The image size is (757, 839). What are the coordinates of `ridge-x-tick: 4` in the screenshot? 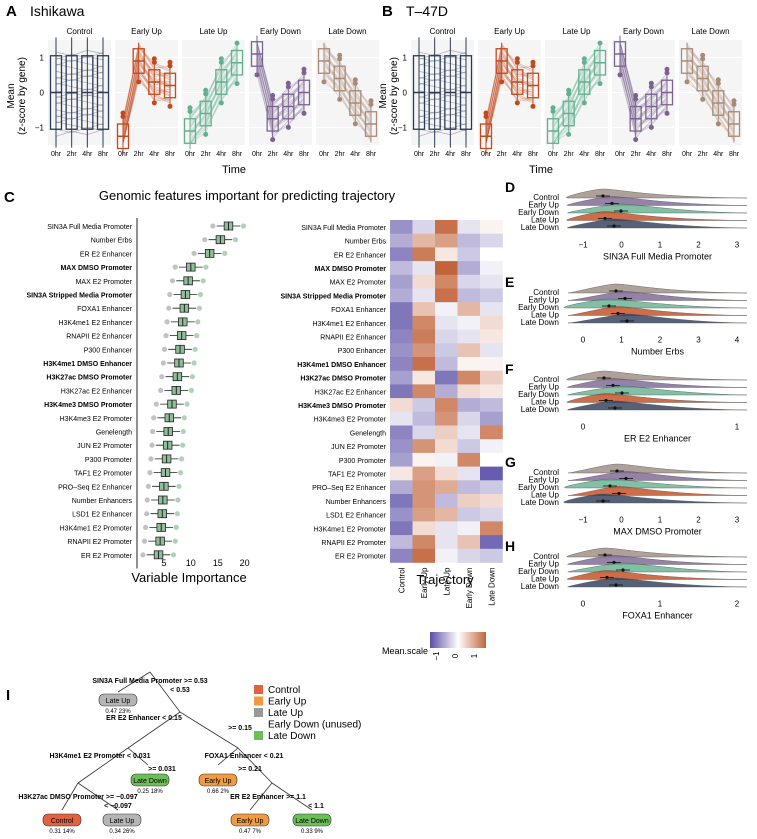 It's located at (737, 340).